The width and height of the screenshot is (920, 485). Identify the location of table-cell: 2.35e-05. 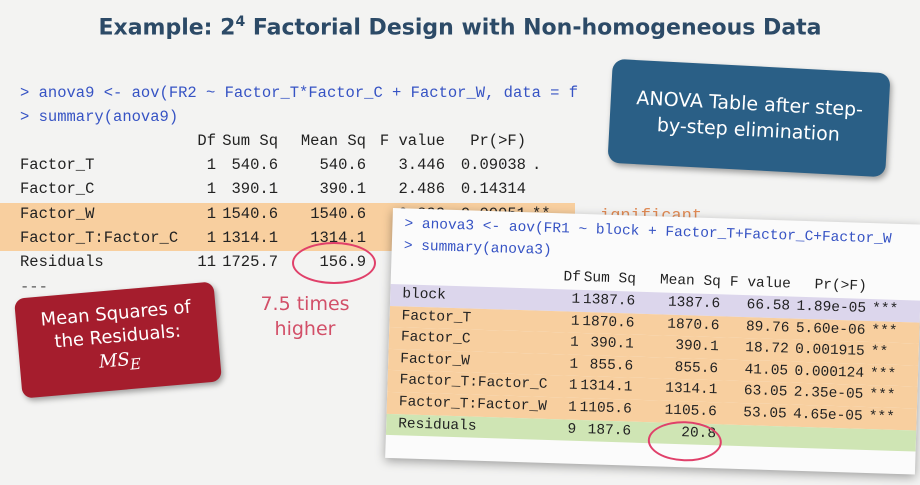
(828, 394).